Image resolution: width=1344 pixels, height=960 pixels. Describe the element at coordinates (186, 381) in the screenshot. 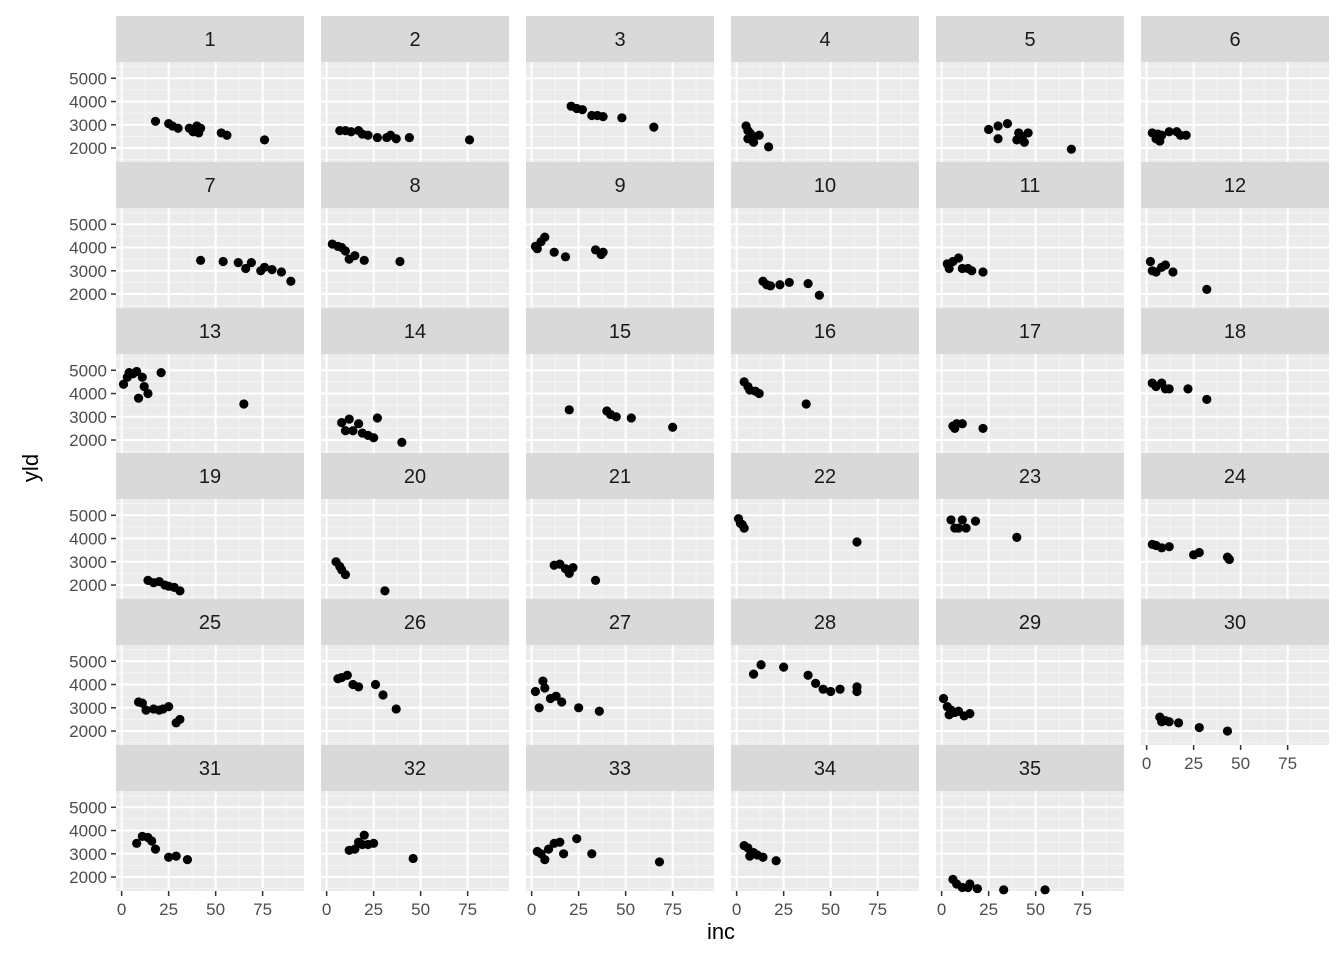

I see `facet-panel-13: 13 2000 3000 4000 5000` at that location.